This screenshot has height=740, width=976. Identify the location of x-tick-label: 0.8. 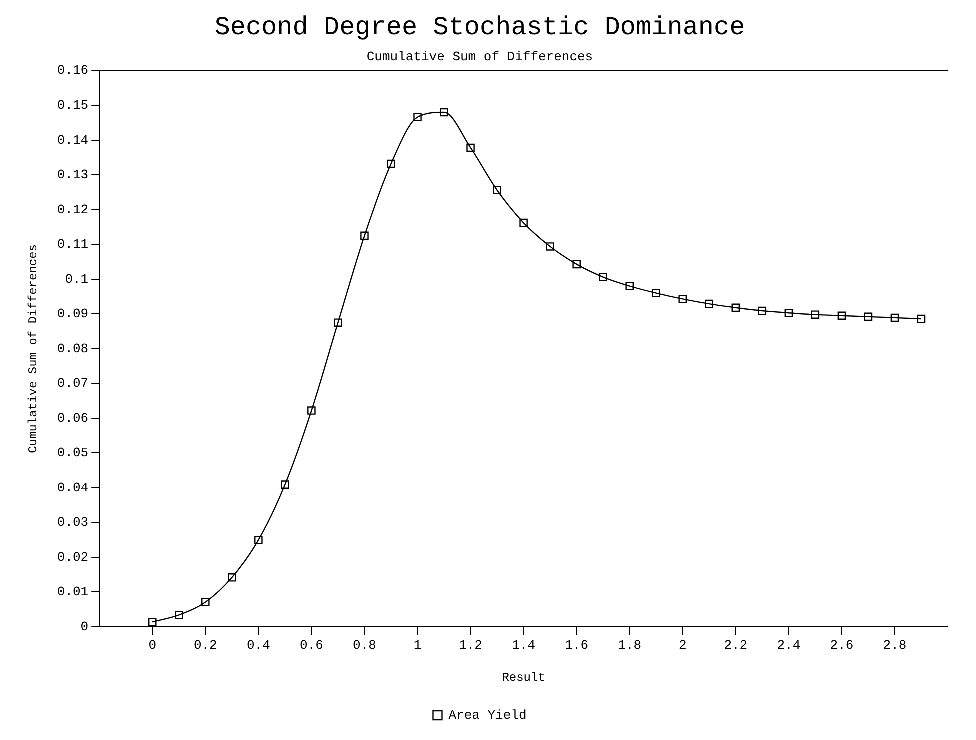
(364, 646).